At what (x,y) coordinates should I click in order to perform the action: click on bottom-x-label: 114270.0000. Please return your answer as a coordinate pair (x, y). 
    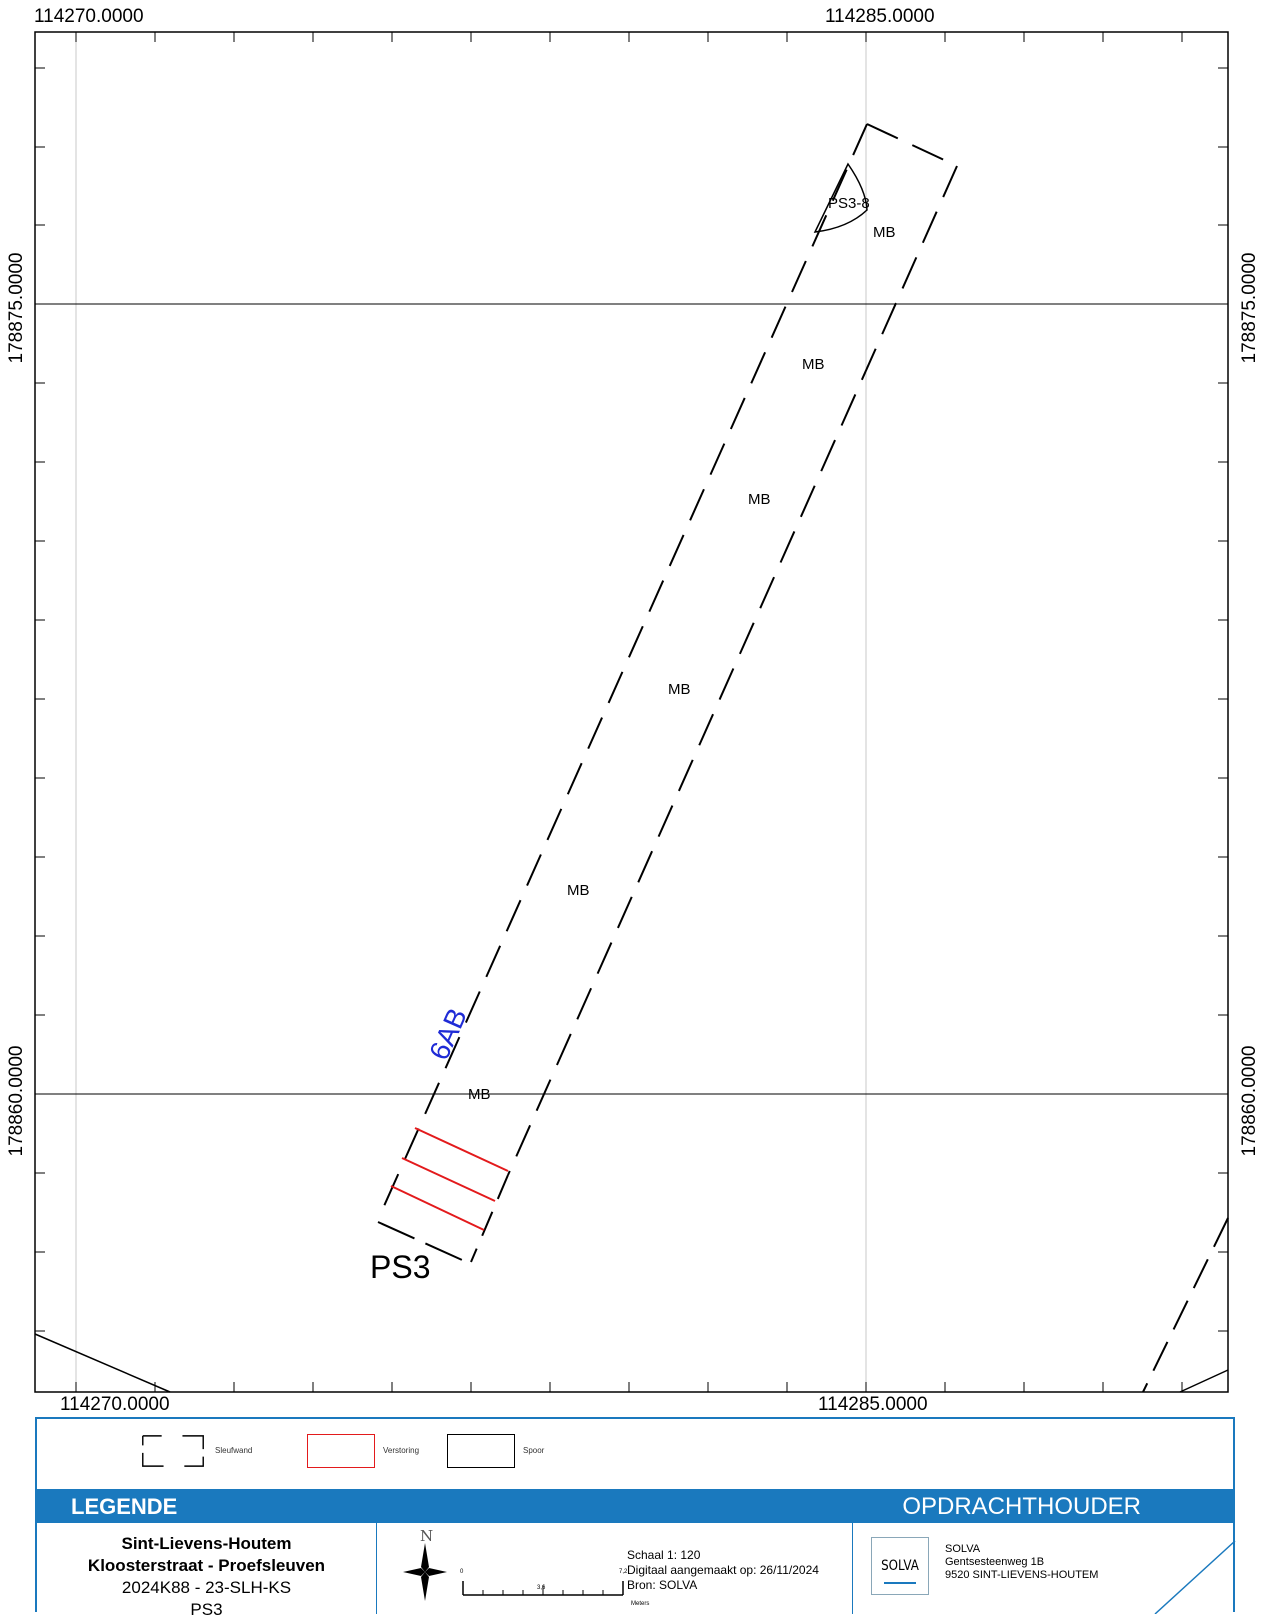
    Looking at the image, I should click on (115, 1404).